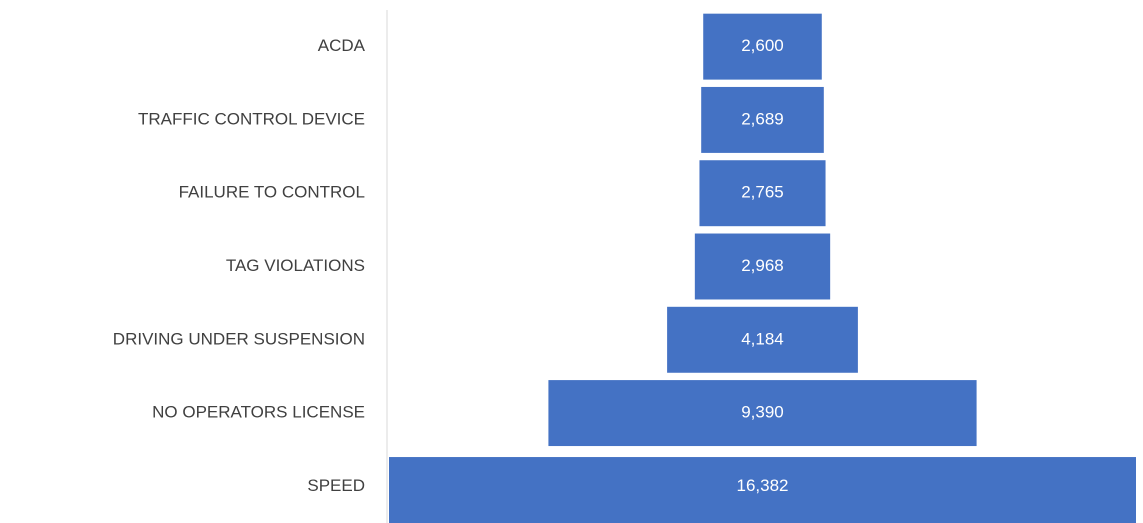 The image size is (1143, 523). I want to click on category-label: TAG VIOLATIONS, so click(295, 265).